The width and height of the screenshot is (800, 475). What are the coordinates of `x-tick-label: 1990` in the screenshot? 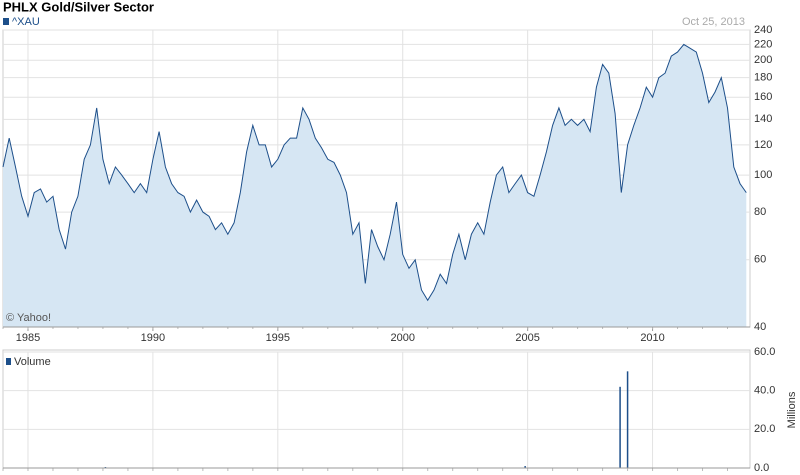 It's located at (153, 338).